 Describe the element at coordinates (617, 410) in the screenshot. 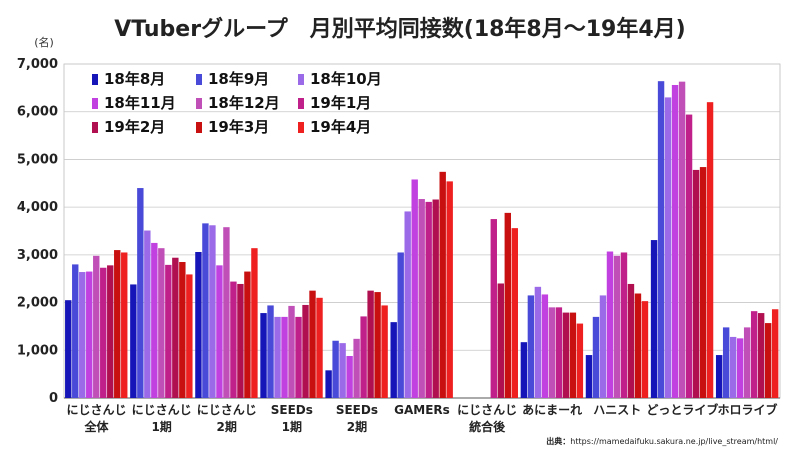

I see `x-tick-label: ハニスト` at that location.